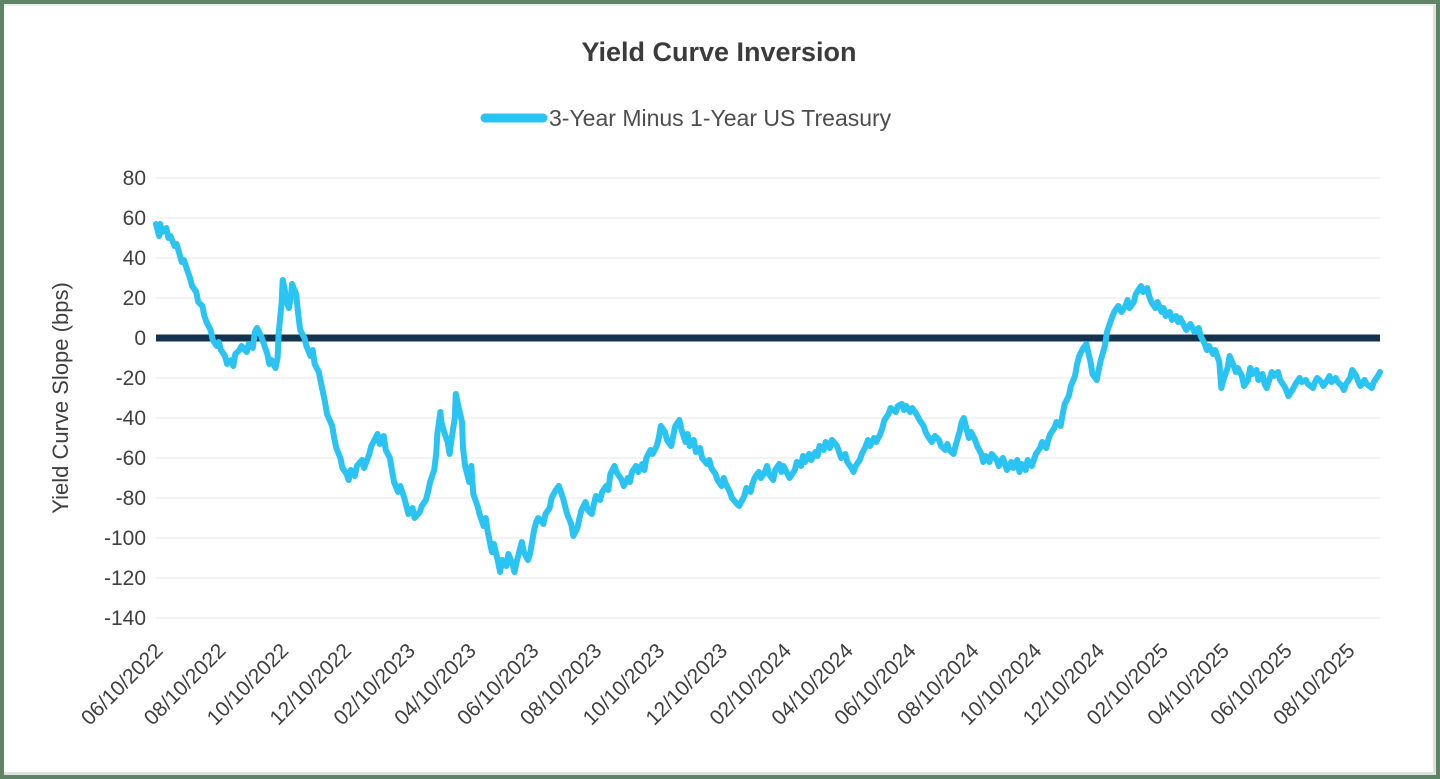  What do you see at coordinates (60, 398) in the screenshot?
I see `y-axis-title: Yield Curve Slope (bps)` at bounding box center [60, 398].